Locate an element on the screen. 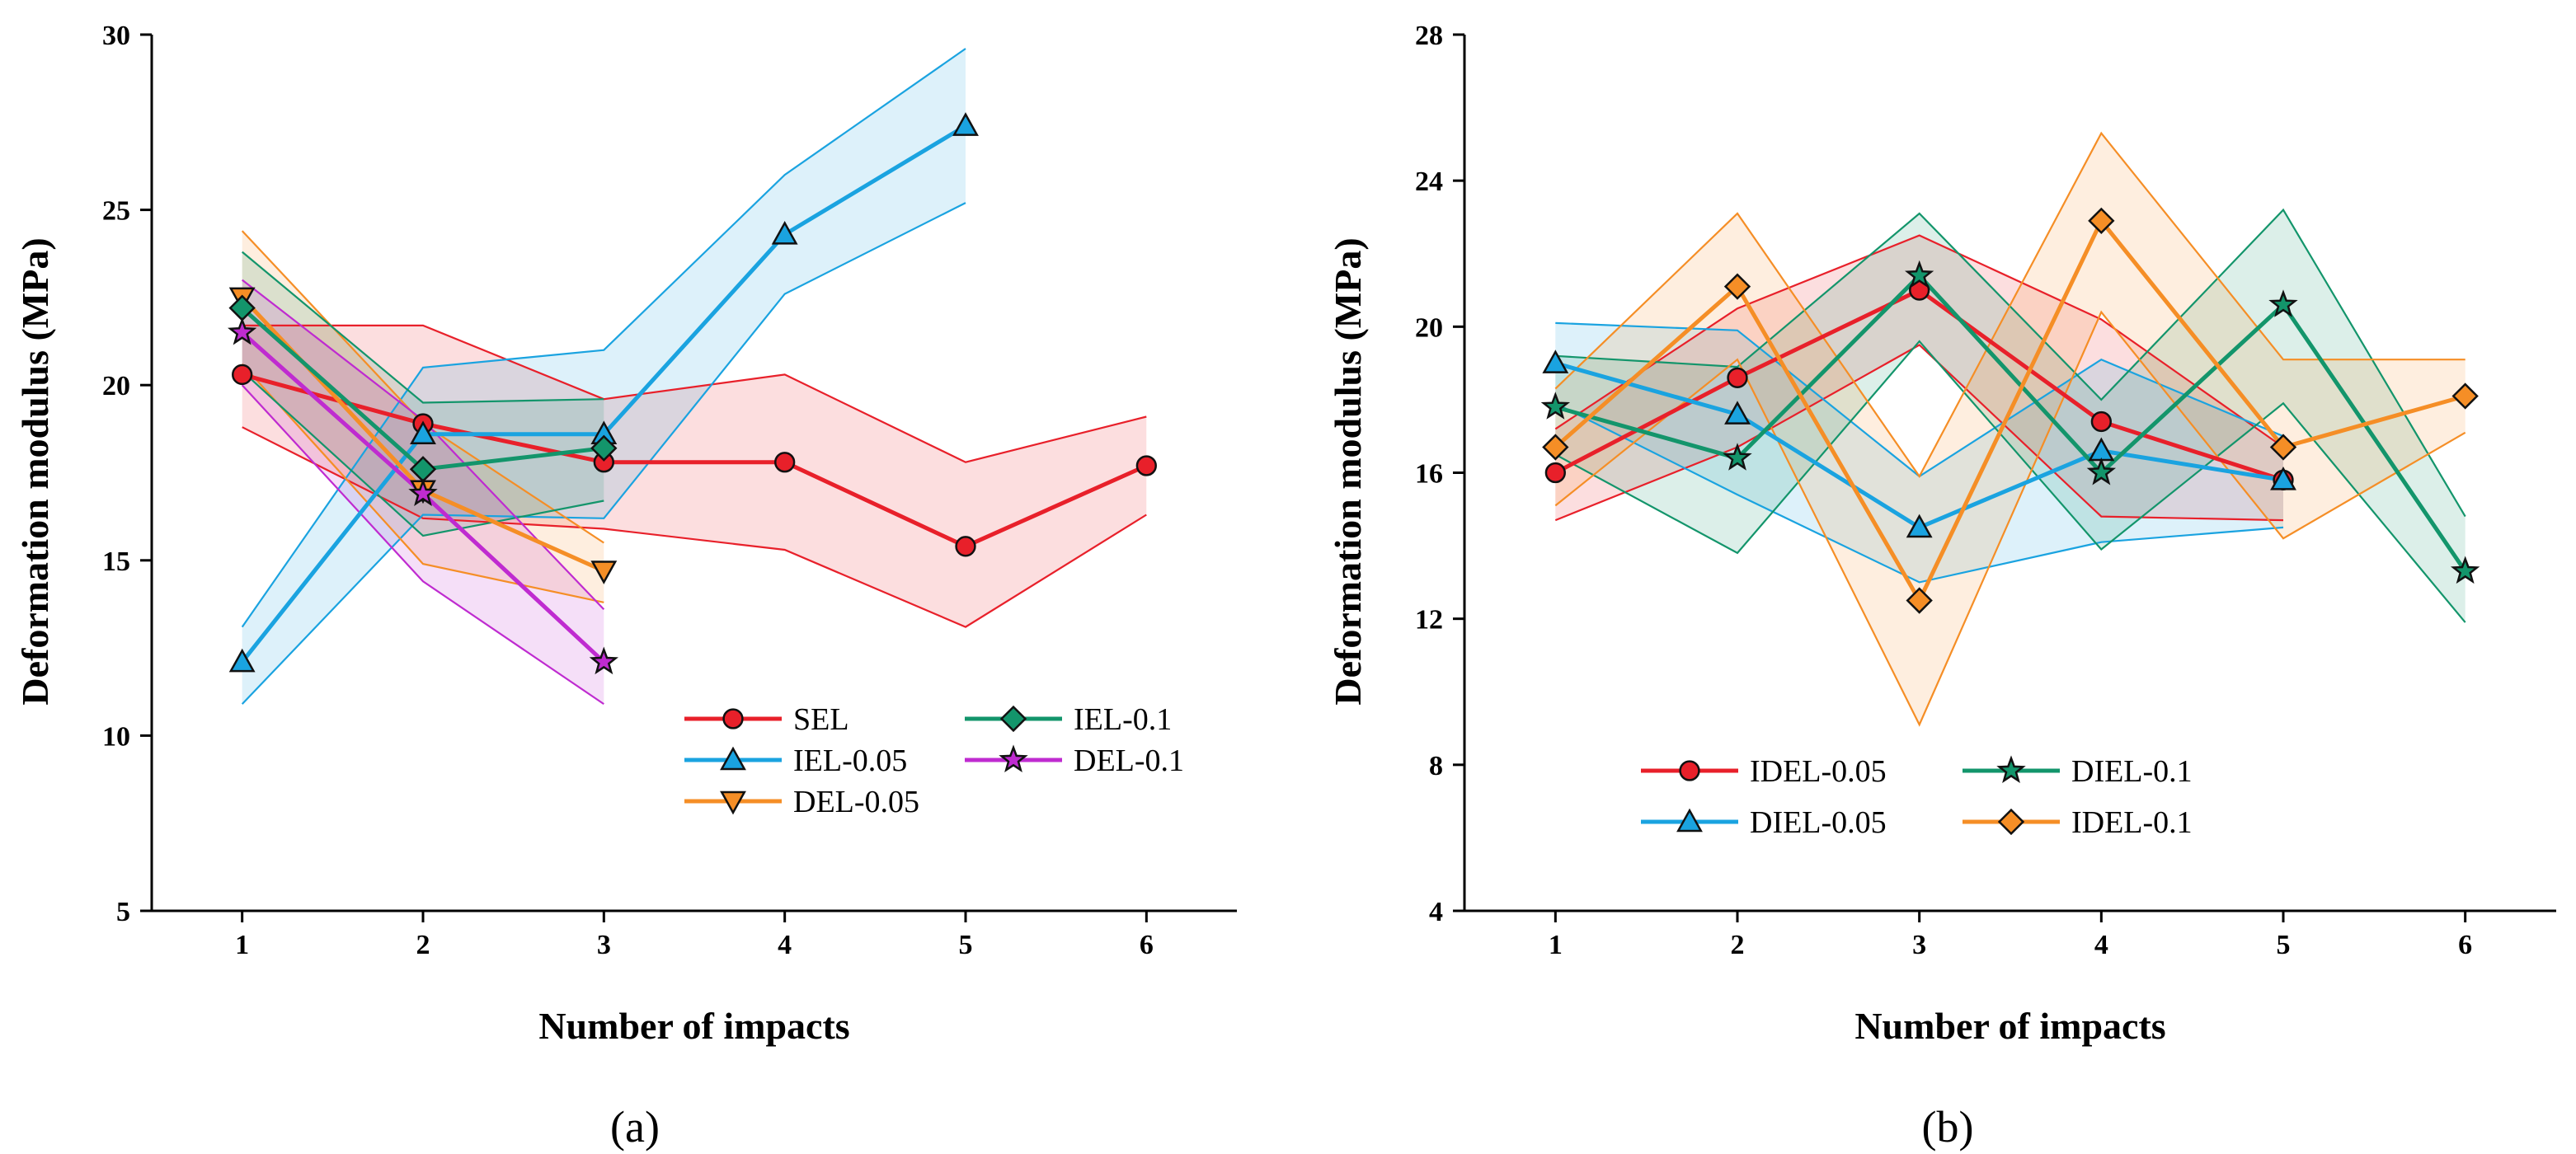 Image resolution: width=2576 pixels, height=1154 pixels. band-upper-IDEL-0.05 is located at coordinates (1919, 341).